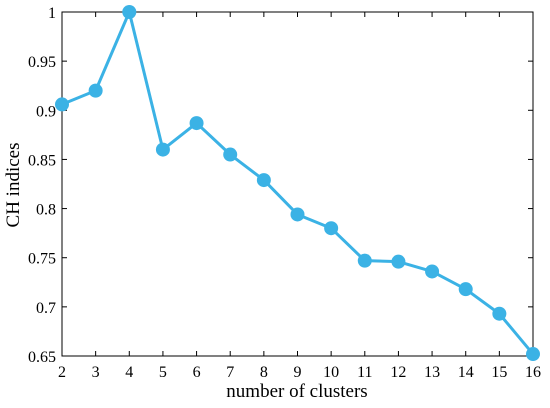  What do you see at coordinates (296, 391) in the screenshot?
I see `x-axis-label: number of clusters` at bounding box center [296, 391].